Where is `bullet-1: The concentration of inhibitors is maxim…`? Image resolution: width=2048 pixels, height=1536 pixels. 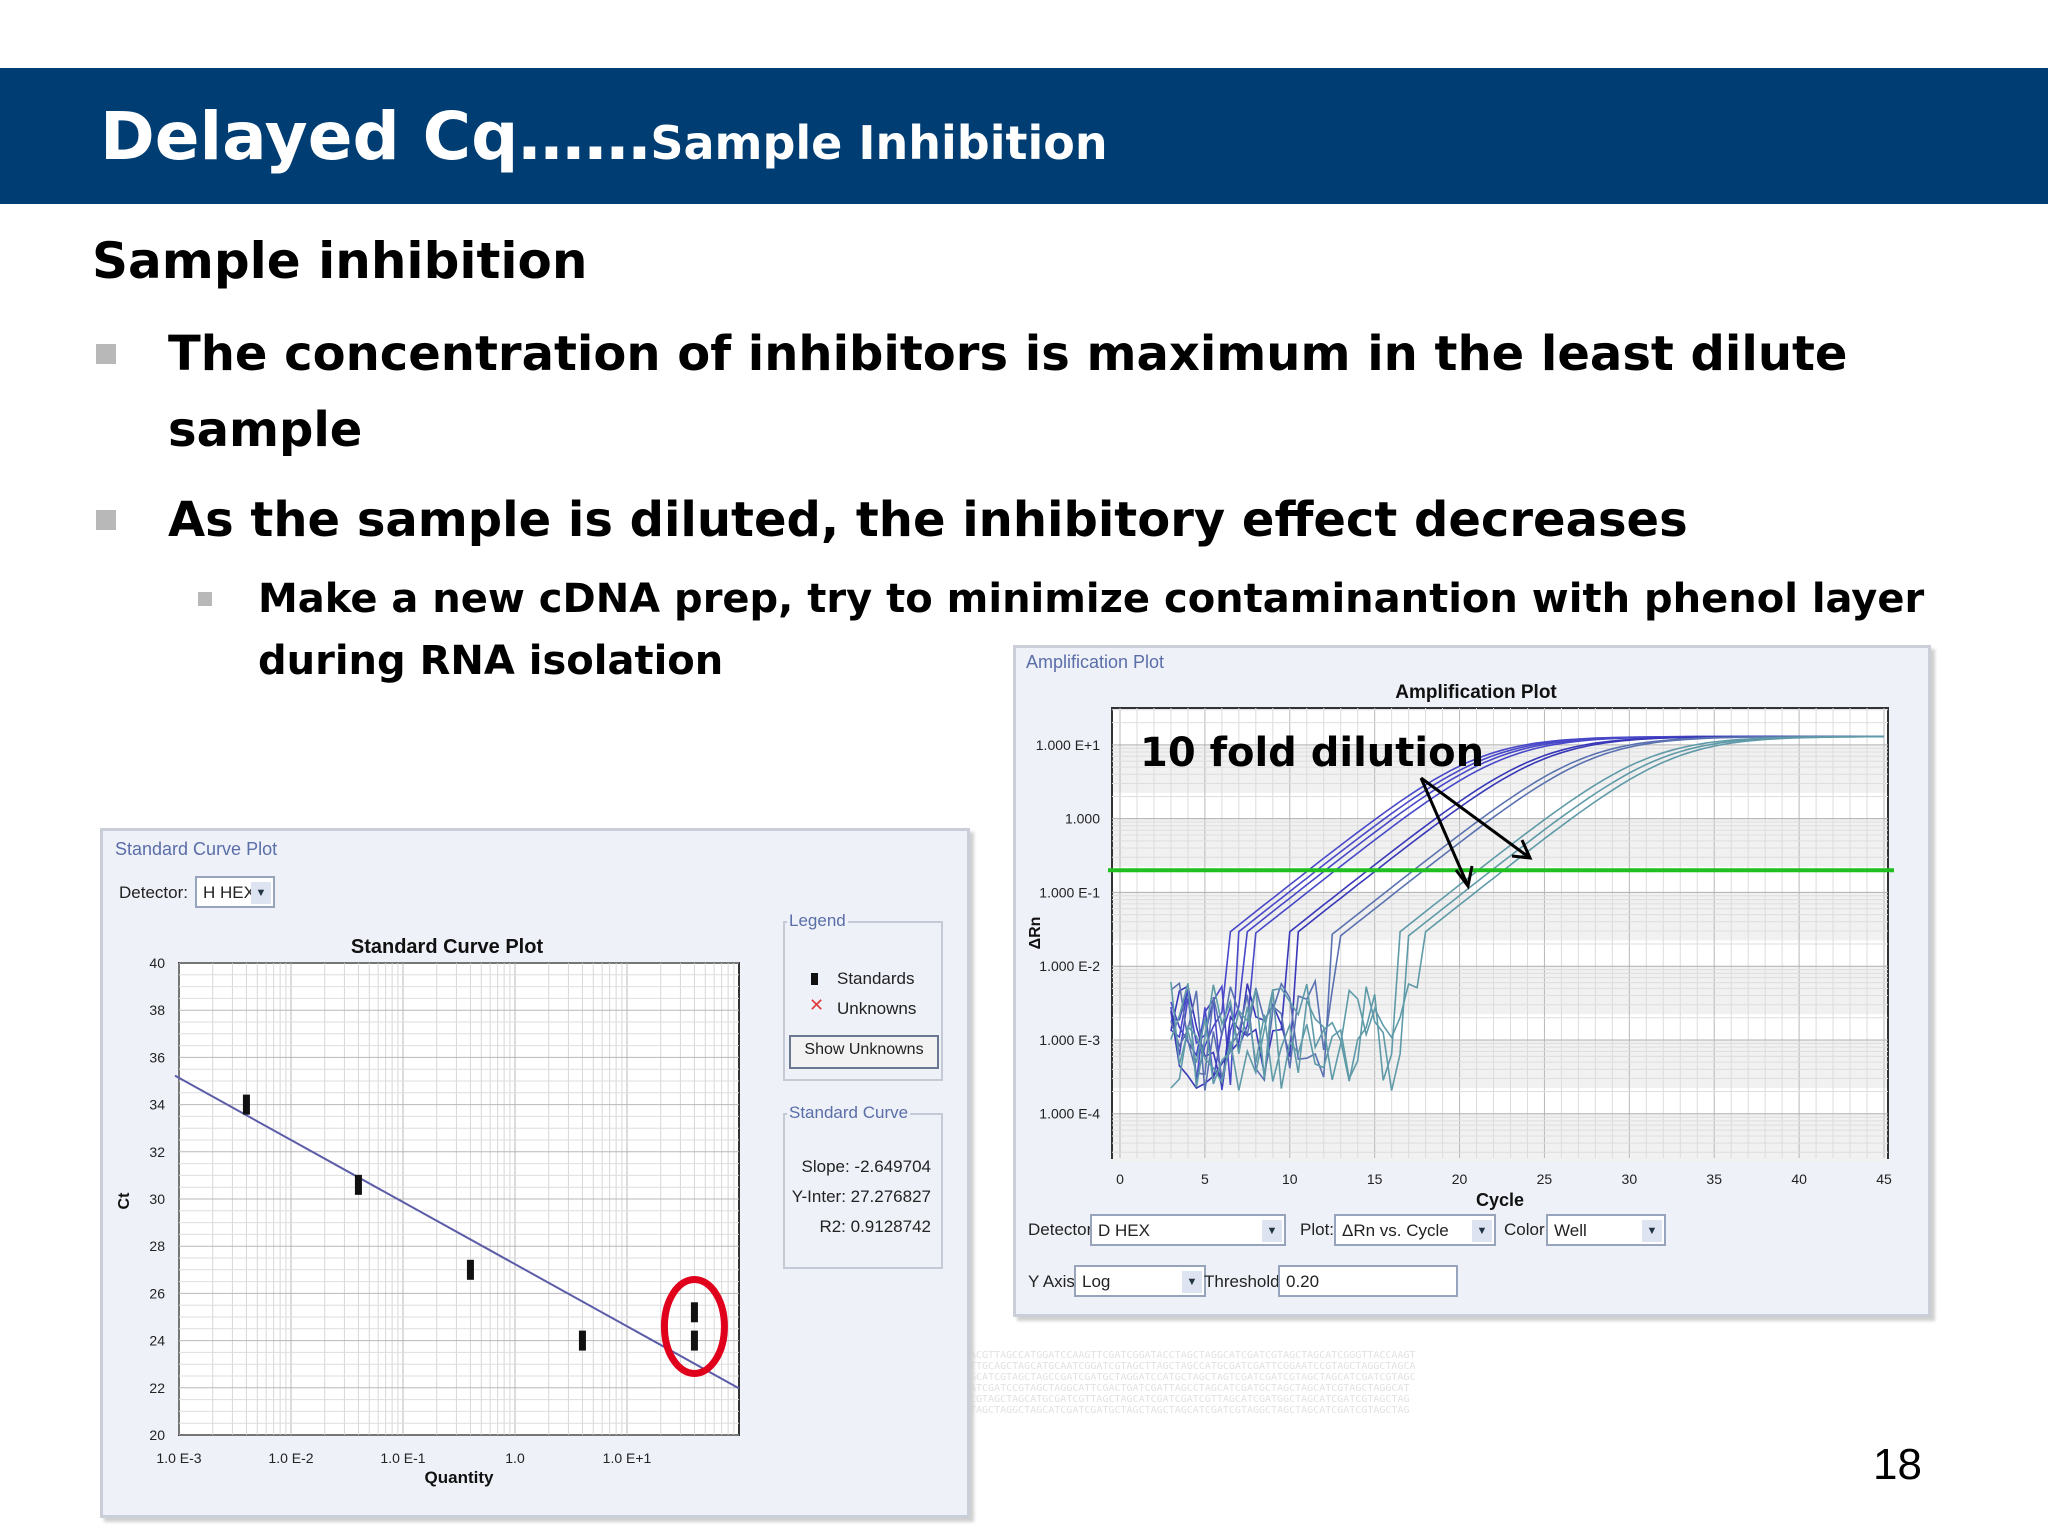 bullet-1: The concentration of inhibitors is maxim… is located at coordinates (992, 392).